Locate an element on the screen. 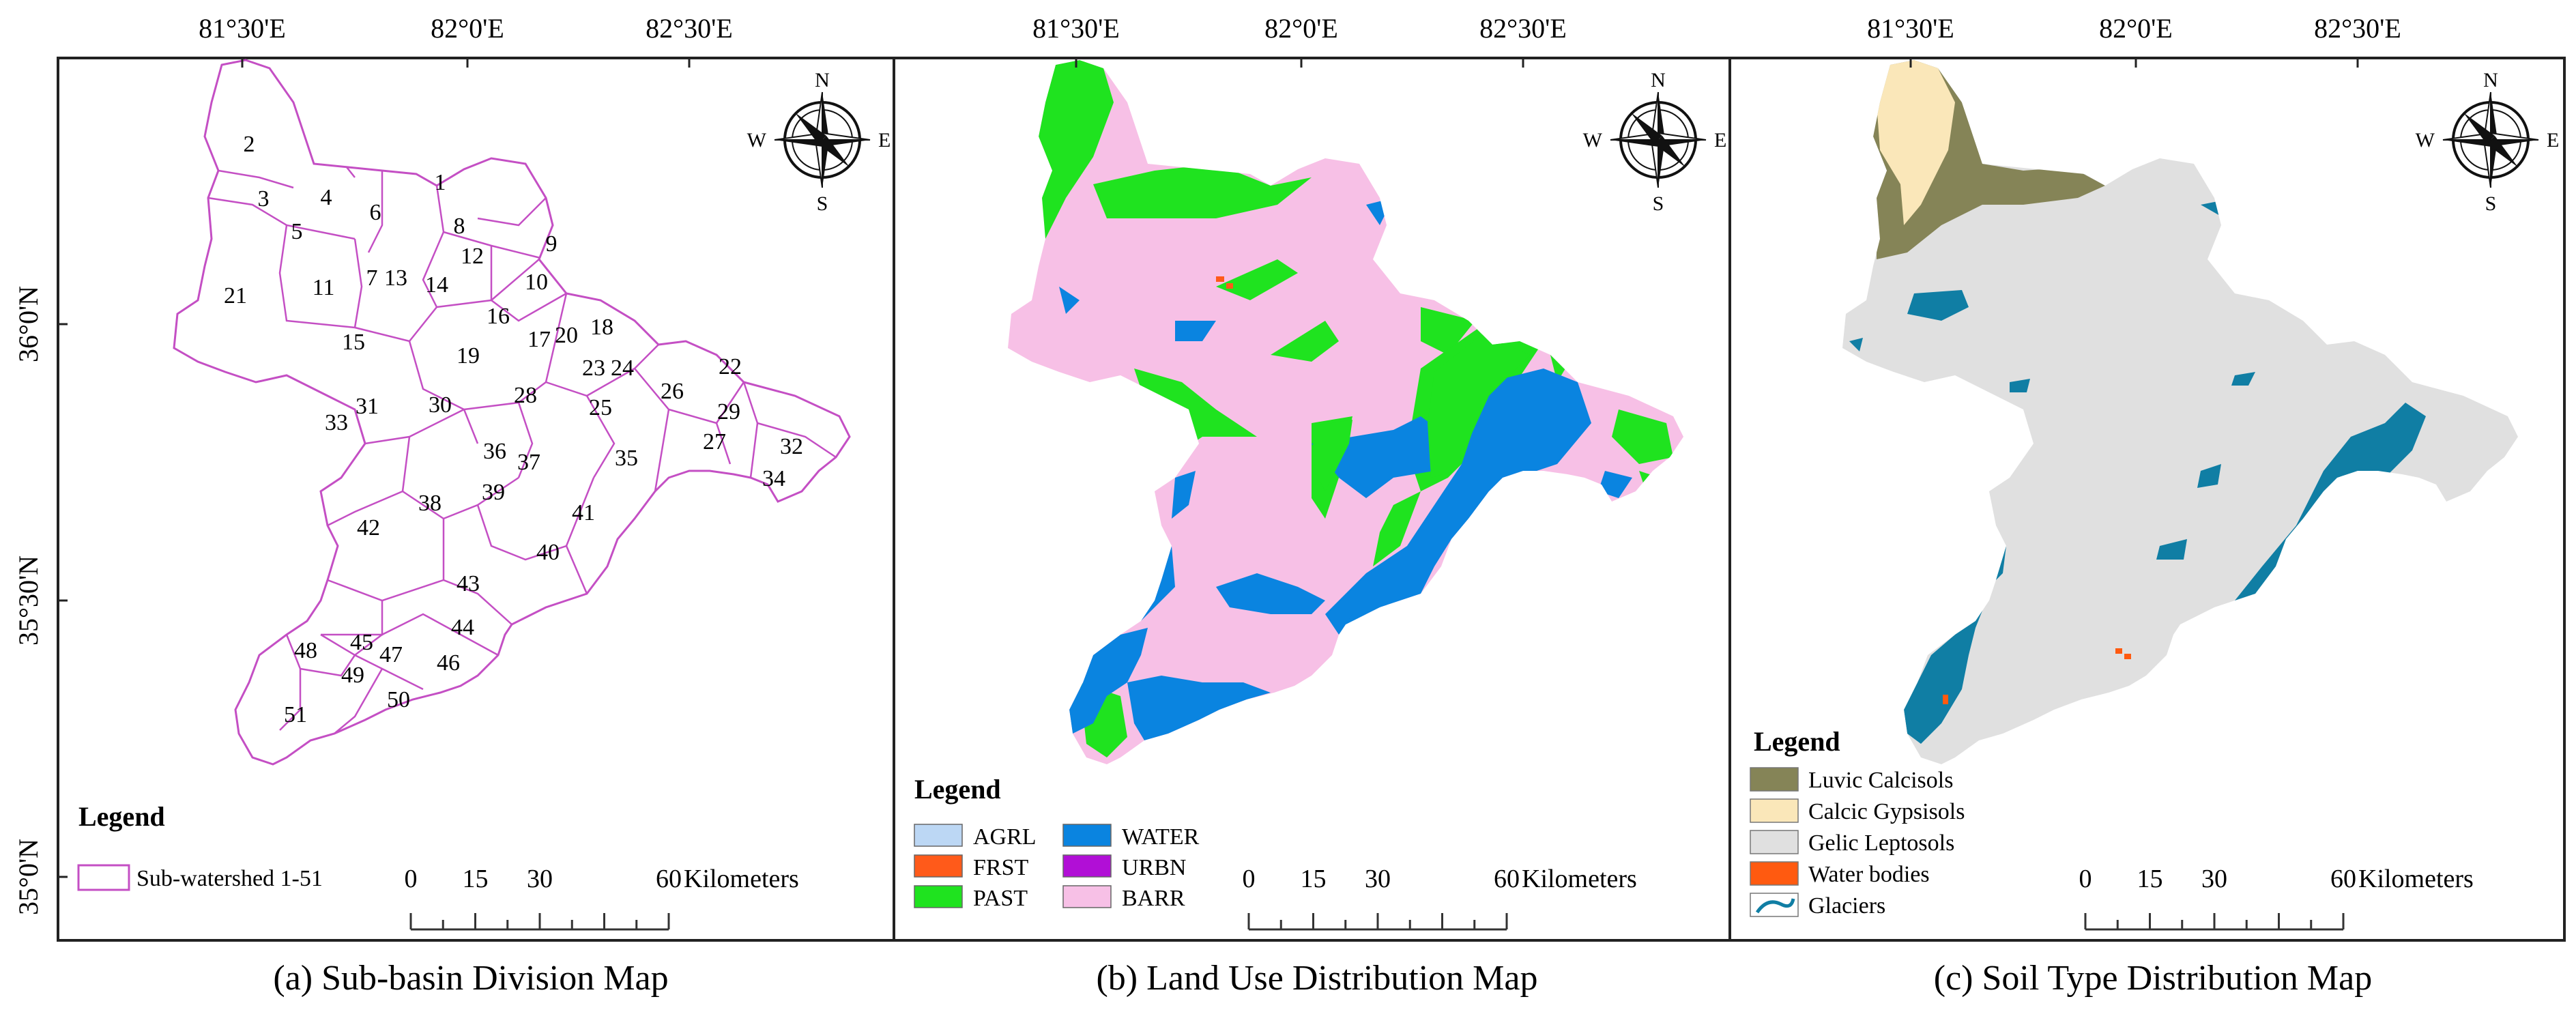 This screenshot has width=2576, height=1012. legend-swatch-urbn is located at coordinates (1087, 866).